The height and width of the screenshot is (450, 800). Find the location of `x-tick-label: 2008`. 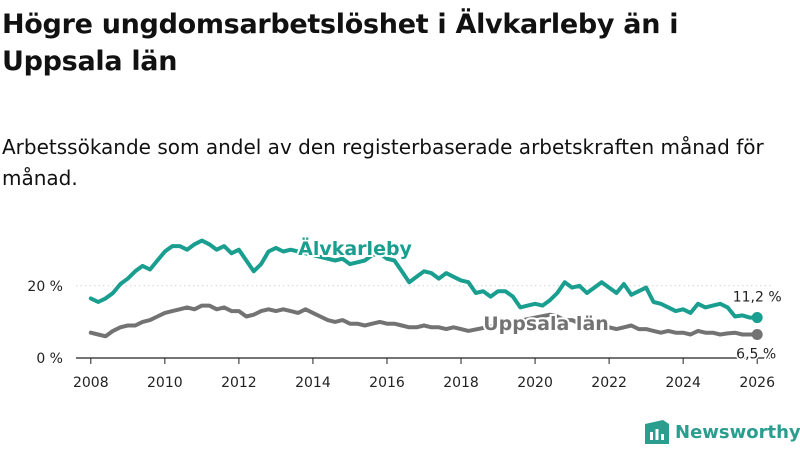

x-tick-label: 2008 is located at coordinates (91, 383).